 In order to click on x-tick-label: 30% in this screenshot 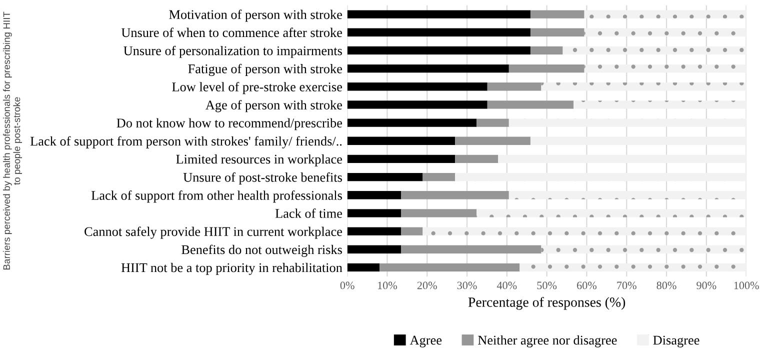, I will do `click(467, 286)`.